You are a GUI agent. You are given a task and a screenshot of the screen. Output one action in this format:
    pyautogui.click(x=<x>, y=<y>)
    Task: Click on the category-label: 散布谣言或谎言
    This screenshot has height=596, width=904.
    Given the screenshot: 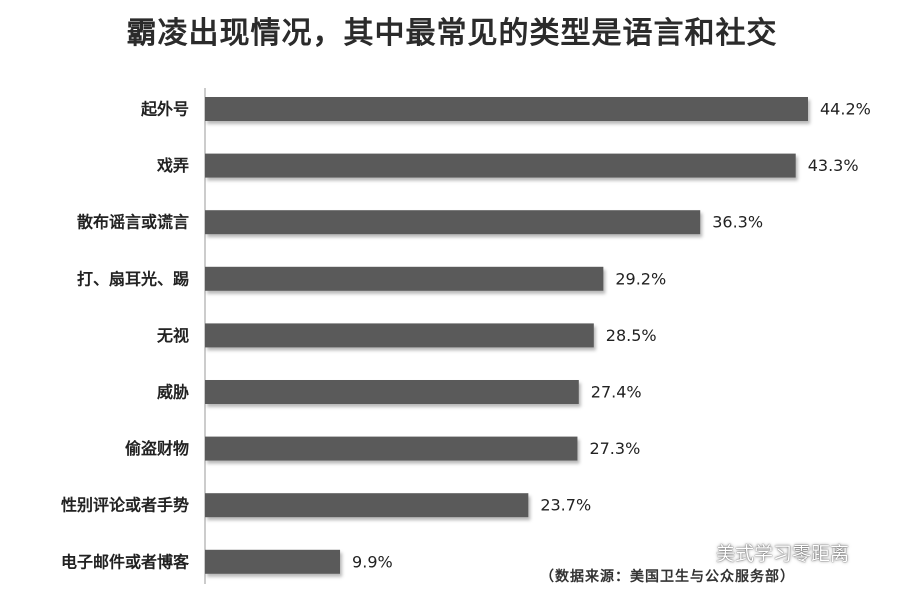 What is the action you would take?
    pyautogui.click(x=133, y=222)
    